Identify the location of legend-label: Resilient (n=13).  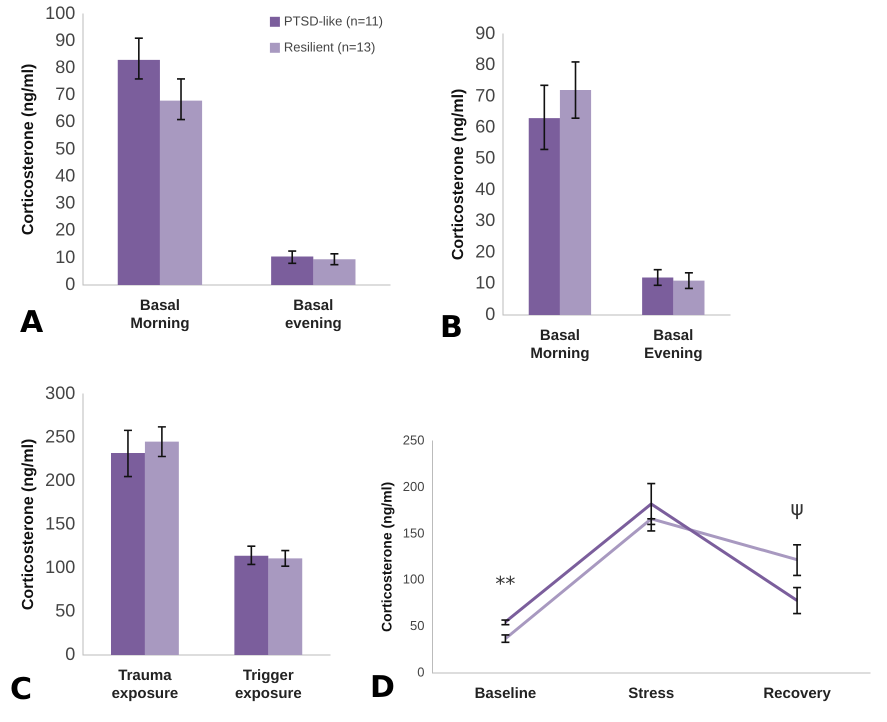
(330, 46).